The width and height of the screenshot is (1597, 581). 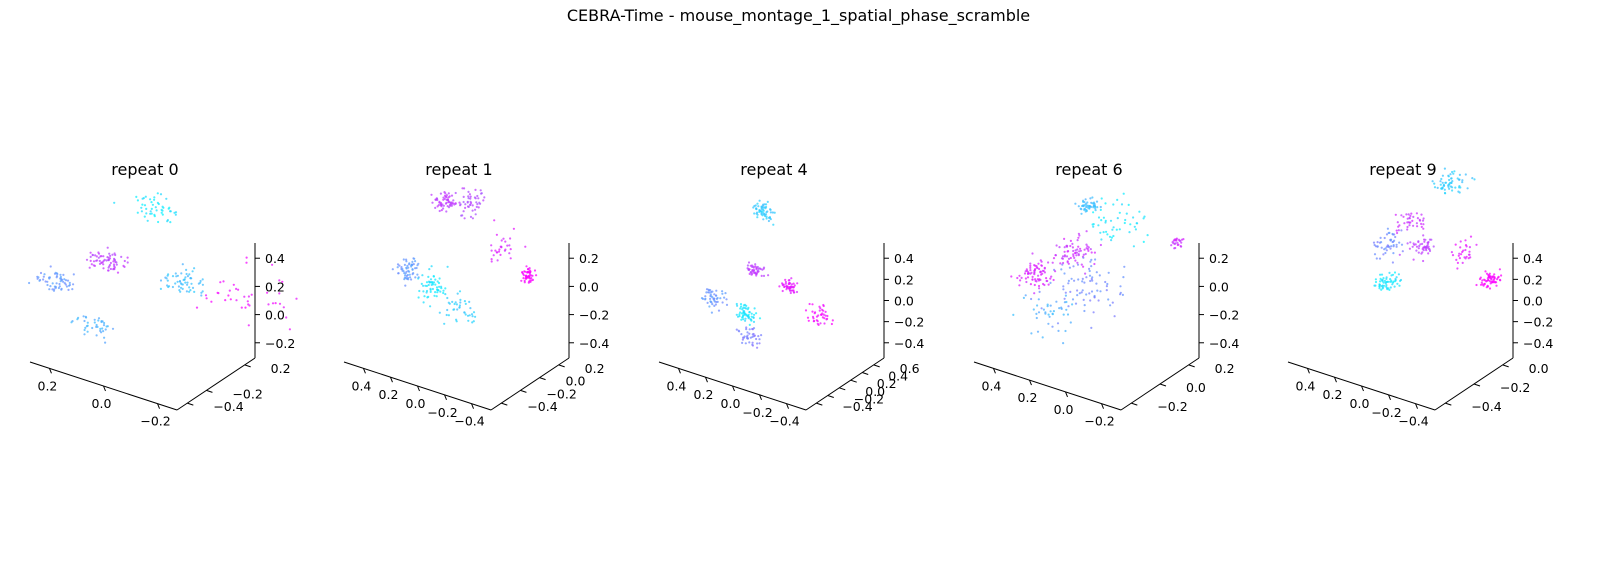 What do you see at coordinates (1533, 301) in the screenshot?
I see `z-tick-label: 0.0` at bounding box center [1533, 301].